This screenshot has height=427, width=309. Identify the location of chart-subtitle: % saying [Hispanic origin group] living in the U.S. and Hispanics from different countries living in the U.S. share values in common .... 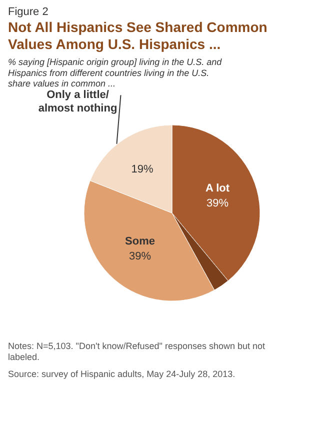
(115, 73).